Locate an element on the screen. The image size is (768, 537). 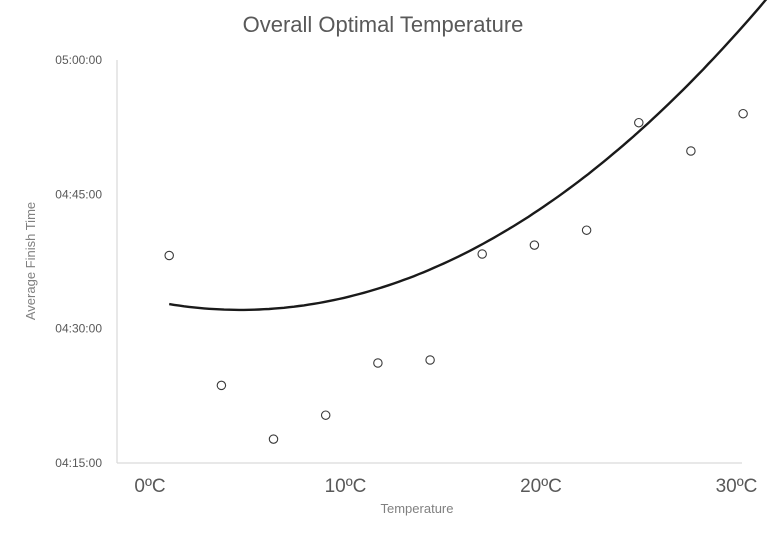
y-tick-label-2: 04:45:00 is located at coordinates (78, 194).